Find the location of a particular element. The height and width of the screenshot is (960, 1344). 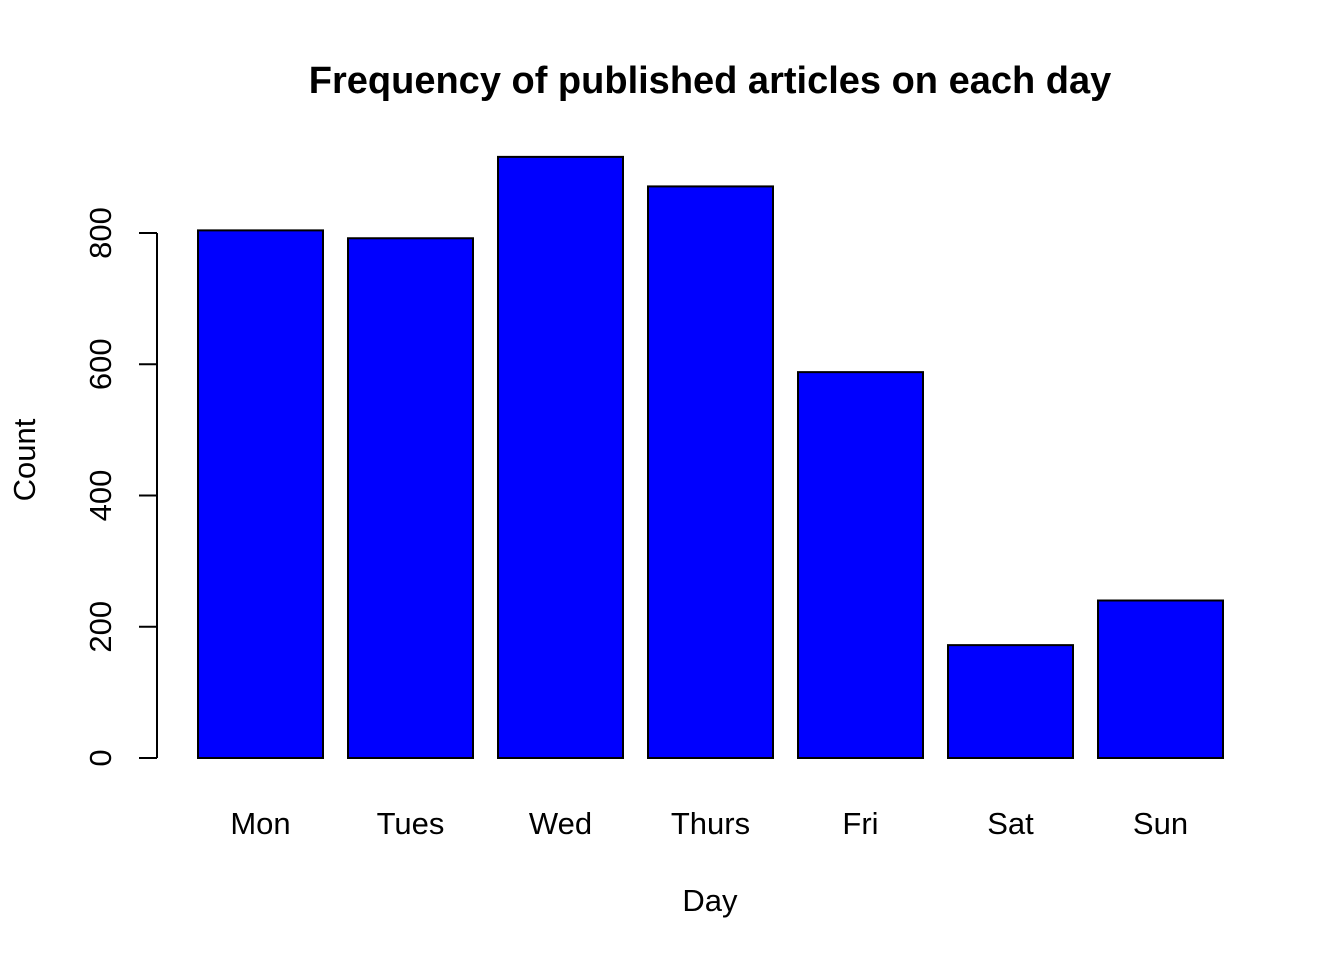

y-axis: 0 200 400 600 800 is located at coordinates (120, 487).